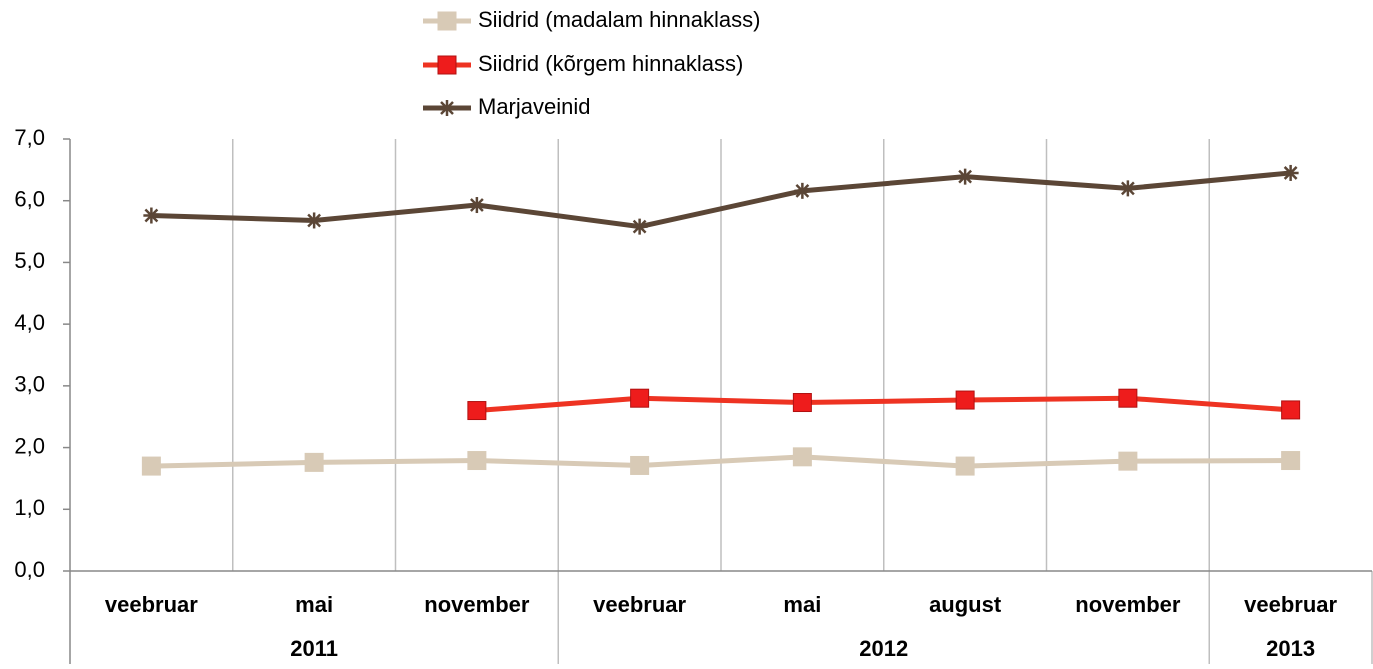 This screenshot has height=669, width=1373. Describe the element at coordinates (29, 507) in the screenshot. I see `y-tick-label: 1,0` at that location.